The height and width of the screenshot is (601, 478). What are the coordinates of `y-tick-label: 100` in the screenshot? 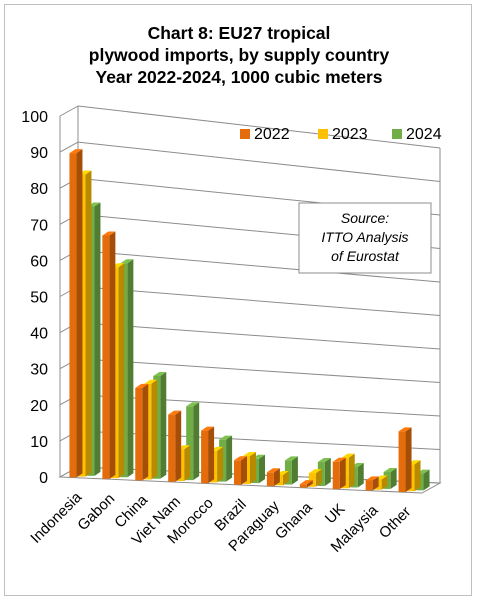 It's located at (34, 117).